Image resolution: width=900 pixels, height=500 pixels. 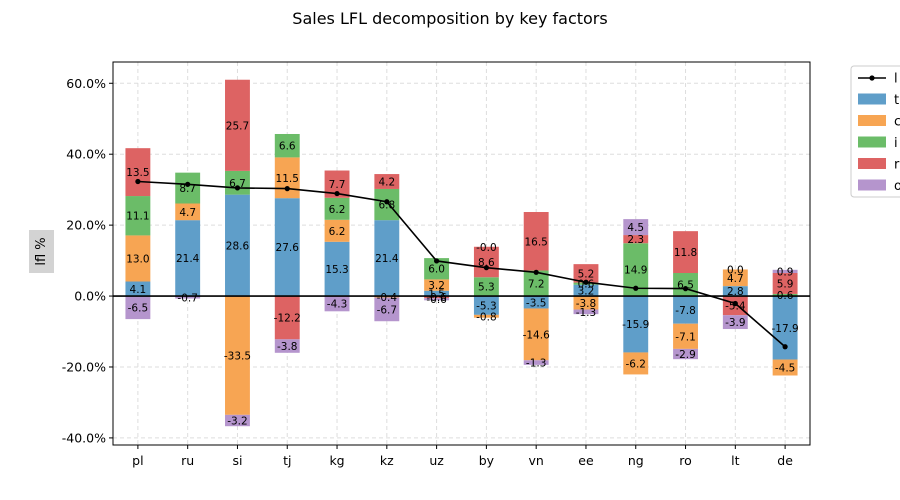 I want to click on y-axis-label-text: lfl %, so click(x=41, y=251).